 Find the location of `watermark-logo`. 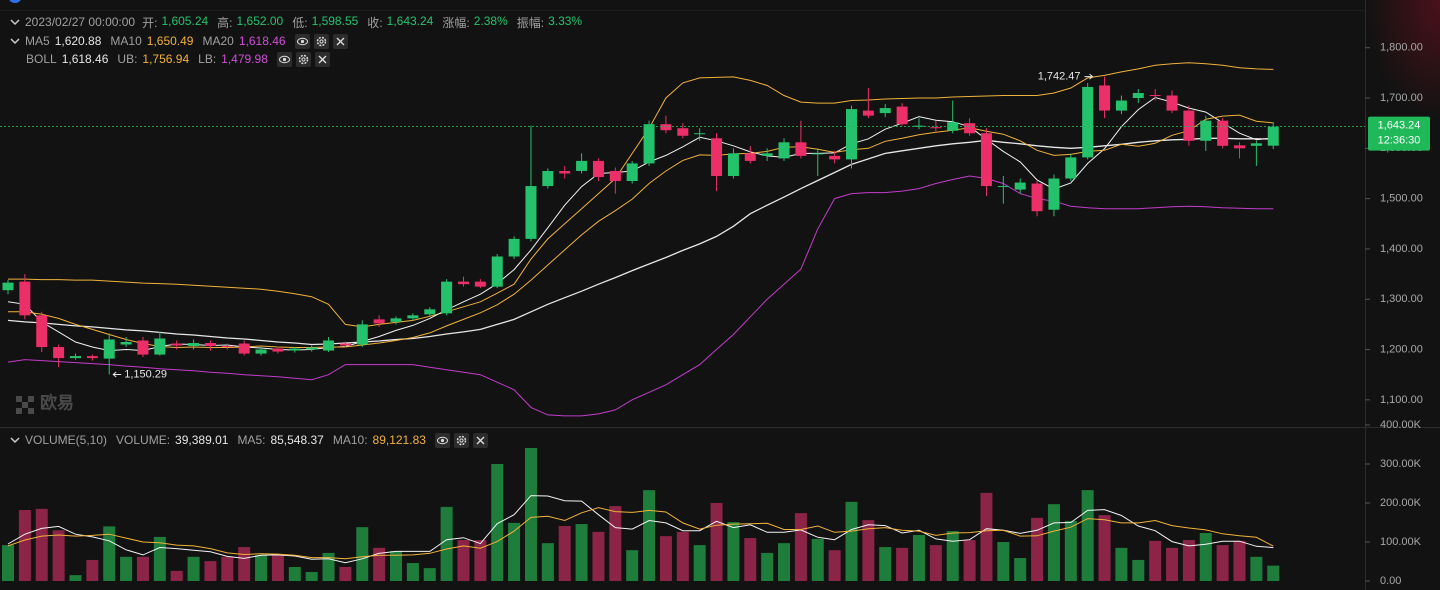

watermark-logo is located at coordinates (25, 405).